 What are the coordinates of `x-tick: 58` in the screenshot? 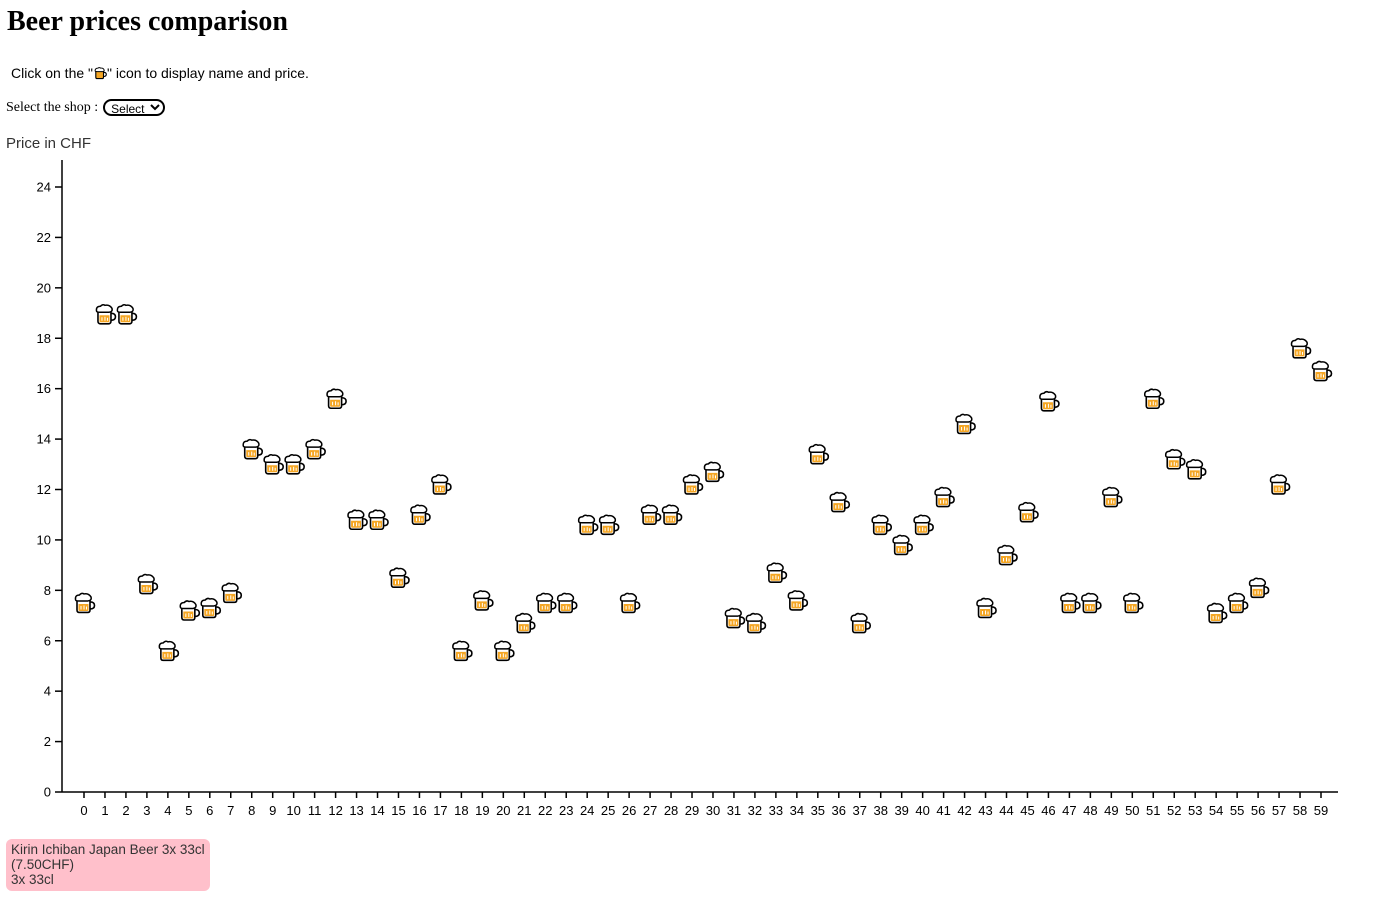 It's located at (1300, 805).